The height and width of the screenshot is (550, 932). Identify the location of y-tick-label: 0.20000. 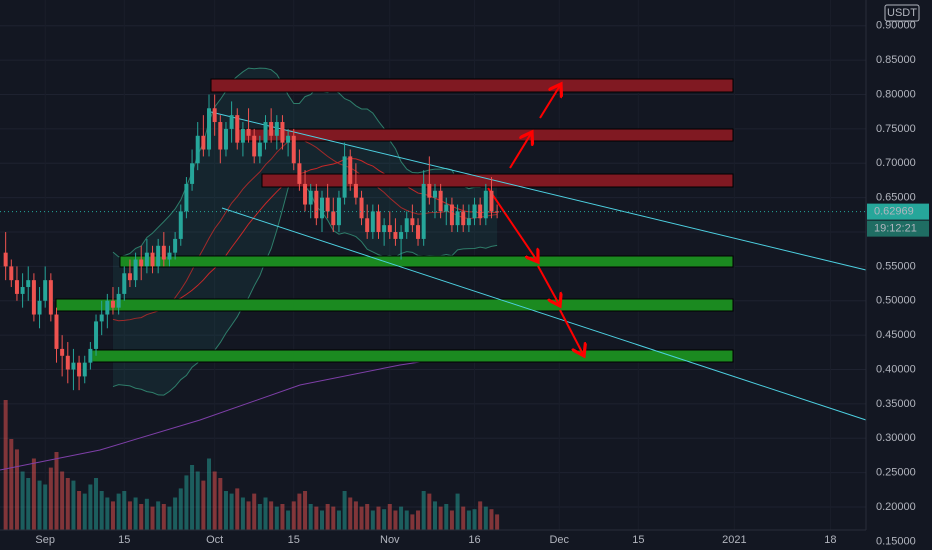
(896, 507).